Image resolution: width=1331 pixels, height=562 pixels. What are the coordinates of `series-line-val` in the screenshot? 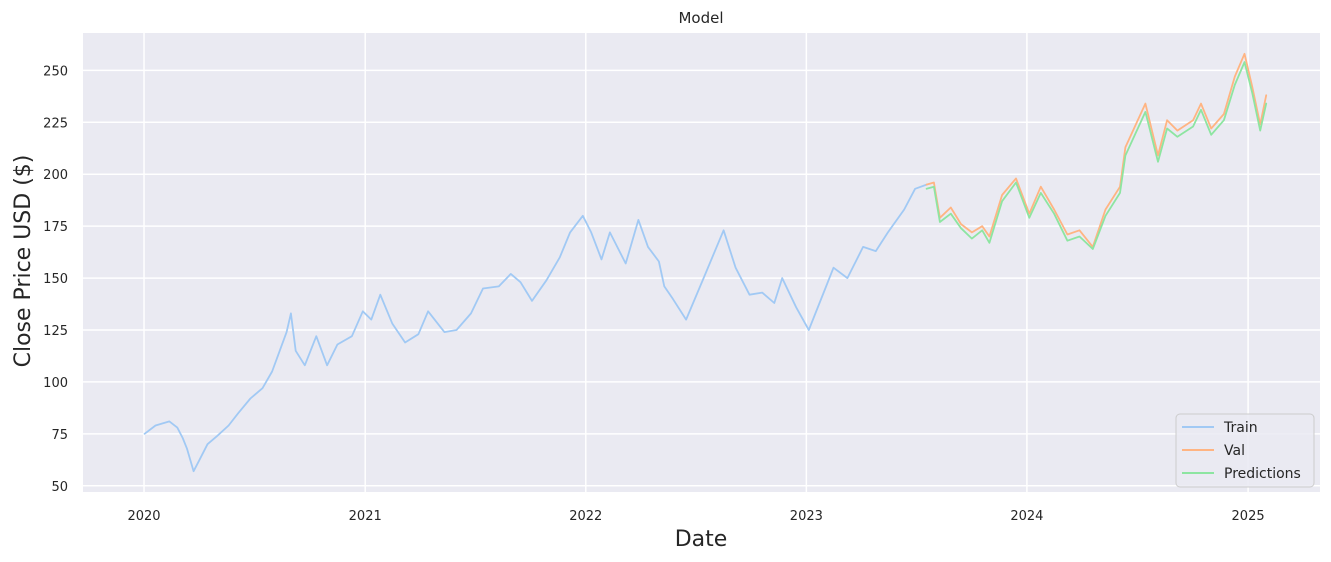 It's located at (1096, 150).